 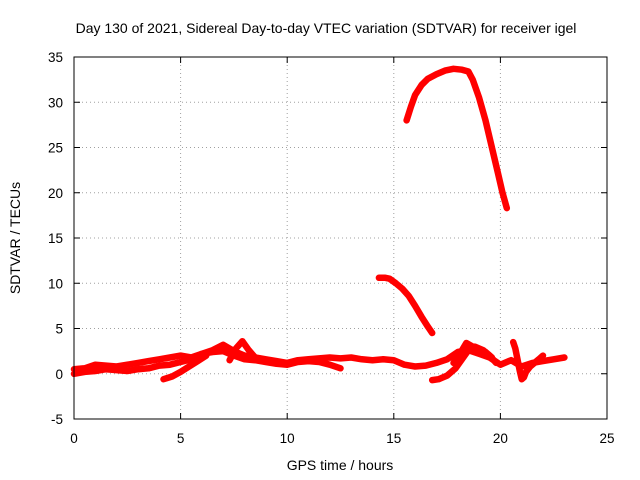 I want to click on y-tick-label: 0, so click(x=59, y=374).